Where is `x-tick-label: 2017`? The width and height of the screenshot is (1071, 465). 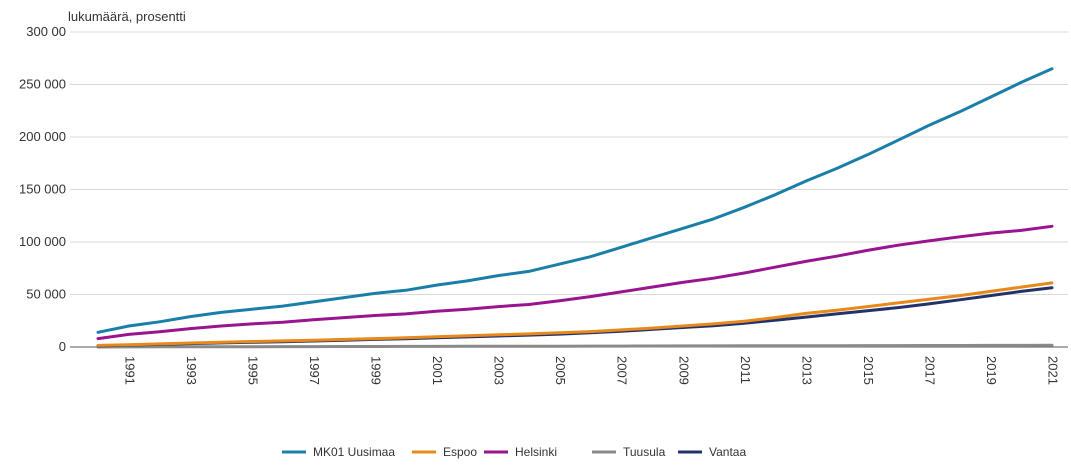
x-tick-label: 2017 is located at coordinates (929, 370).